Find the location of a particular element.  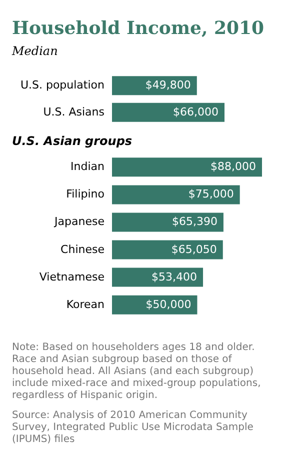

data-label: $65,390 is located at coordinates (195, 221).